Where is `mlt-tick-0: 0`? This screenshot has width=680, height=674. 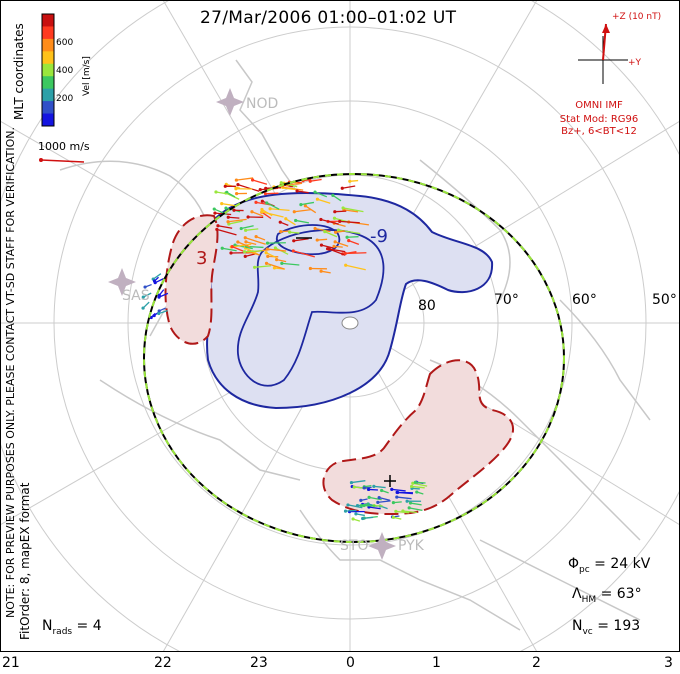
mlt-tick-0: 0 is located at coordinates (350, 663).